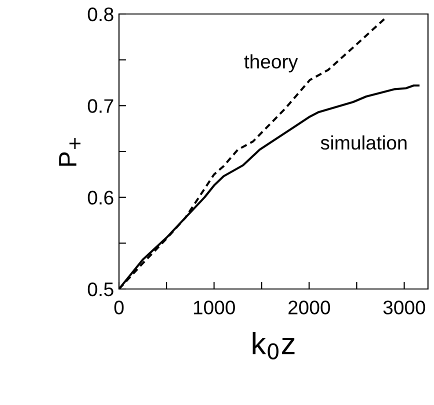 This screenshot has height=405, width=434. Describe the element at coordinates (101, 197) in the screenshot. I see `y-tick-label: 0.6` at that location.